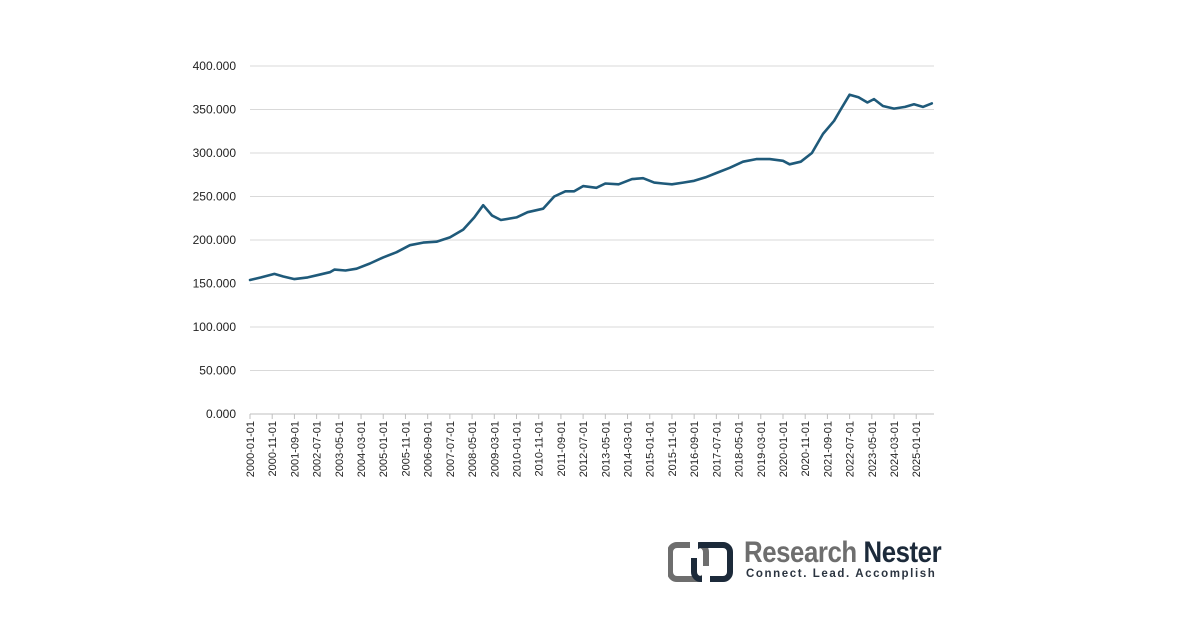 Image resolution: width=1200 pixels, height=628 pixels. I want to click on x-tick-label: 2020-01-01, so click(784, 449).